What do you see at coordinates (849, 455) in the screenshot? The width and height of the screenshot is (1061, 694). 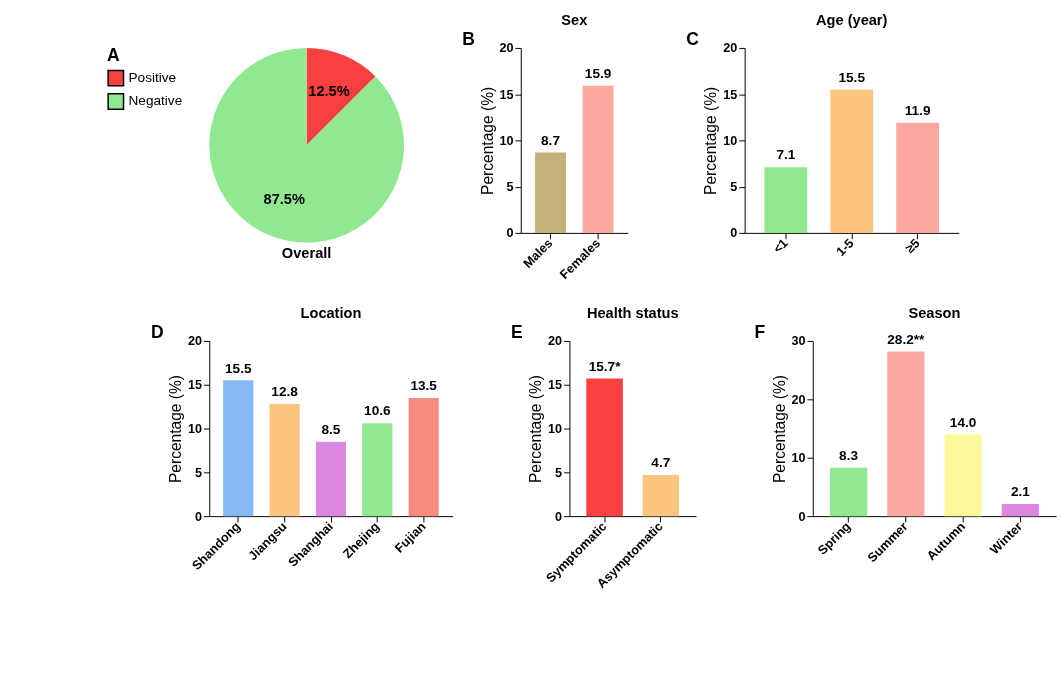 I see `data-label: 8.3` at bounding box center [849, 455].